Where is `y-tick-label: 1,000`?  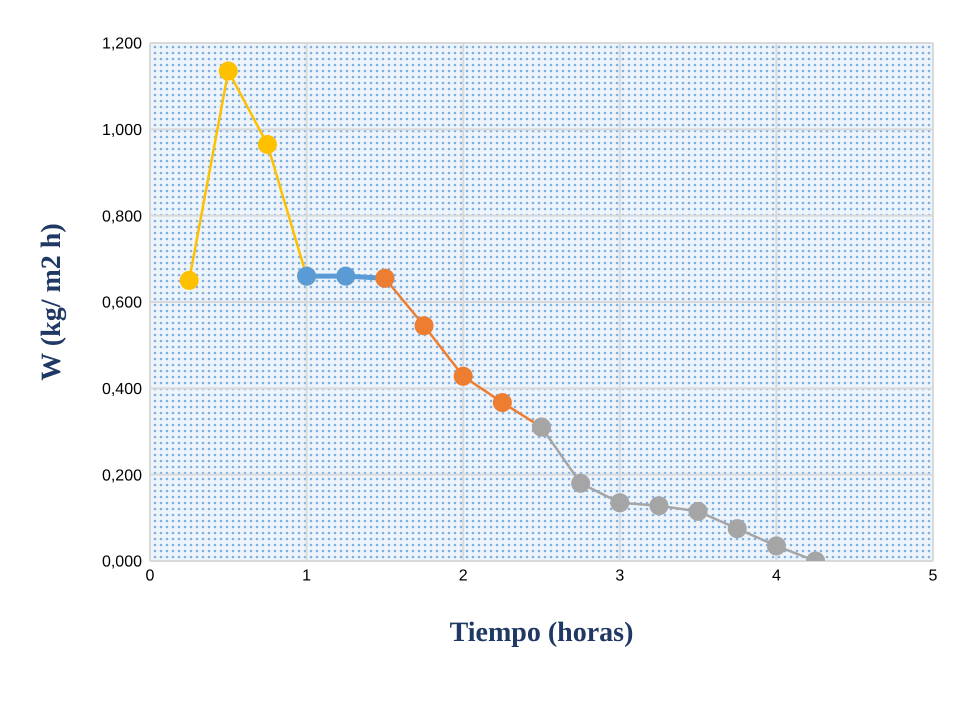 y-tick-label: 1,000 is located at coordinates (122, 131).